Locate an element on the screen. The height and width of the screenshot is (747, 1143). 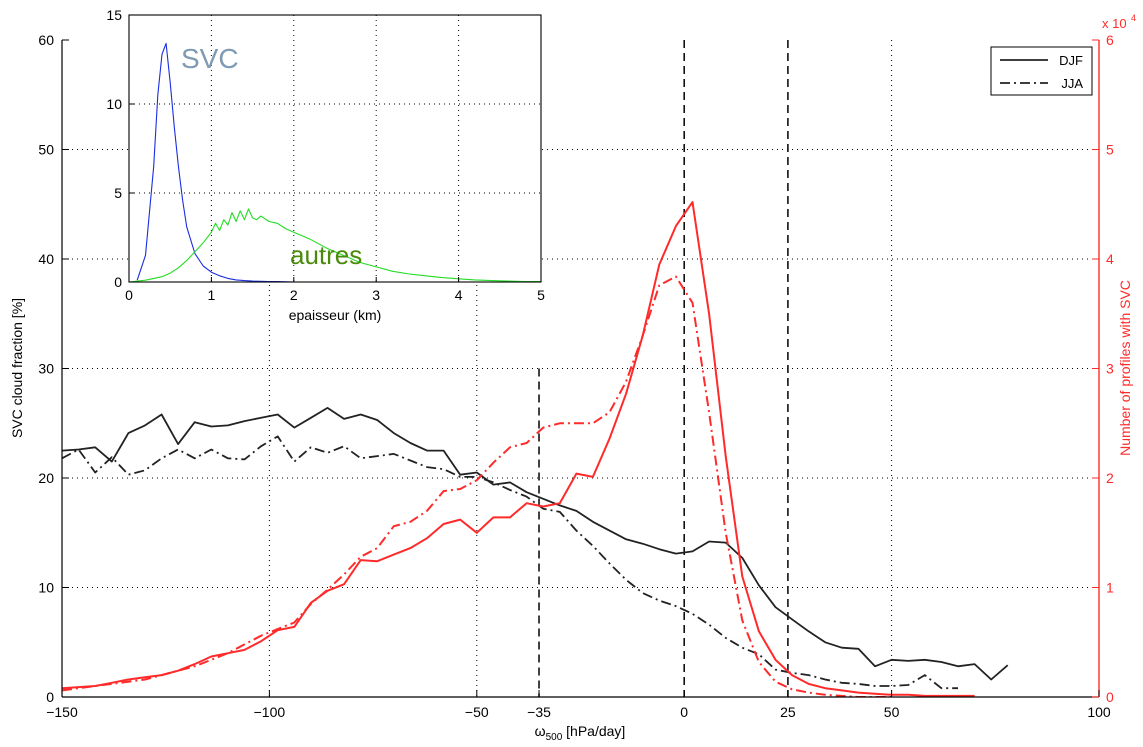
inset-x-tick-label: 1 is located at coordinates (212, 295).